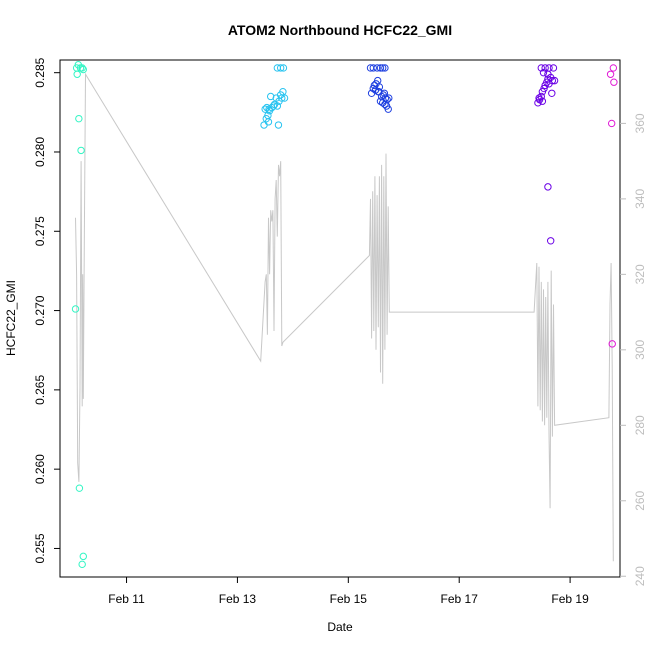  I want to click on left-y-axis: 0.255 0.260 0.265 0.270 0.275 0.280 0.285, so click(46, 310).